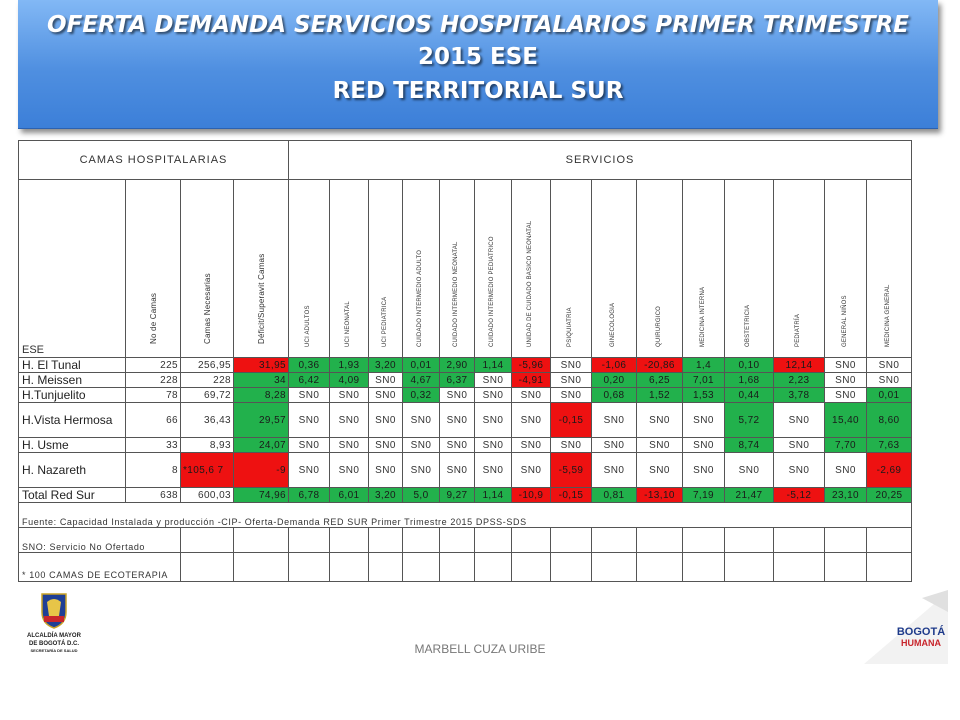  Describe the element at coordinates (614, 365) in the screenshot. I see `table-cell: -1,06` at that location.